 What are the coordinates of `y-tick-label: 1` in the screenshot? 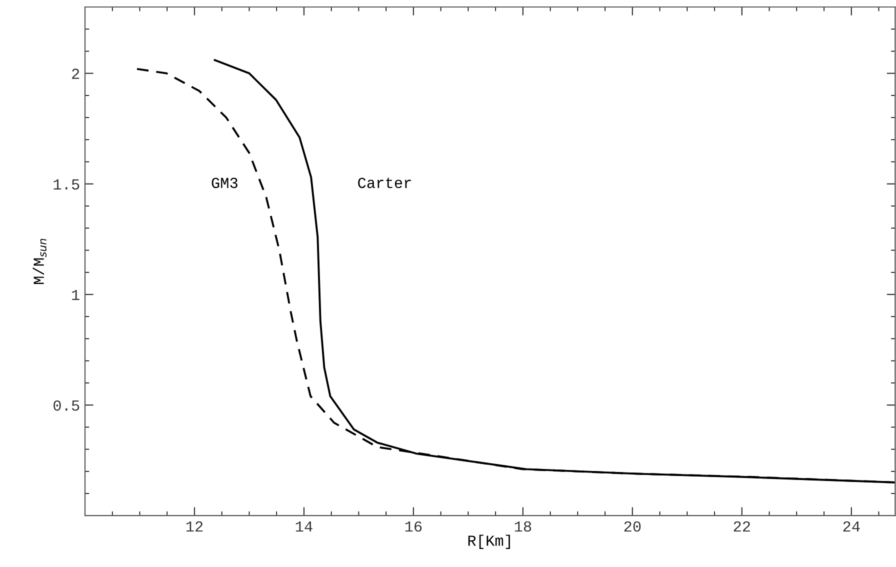 It's located at (76, 295).